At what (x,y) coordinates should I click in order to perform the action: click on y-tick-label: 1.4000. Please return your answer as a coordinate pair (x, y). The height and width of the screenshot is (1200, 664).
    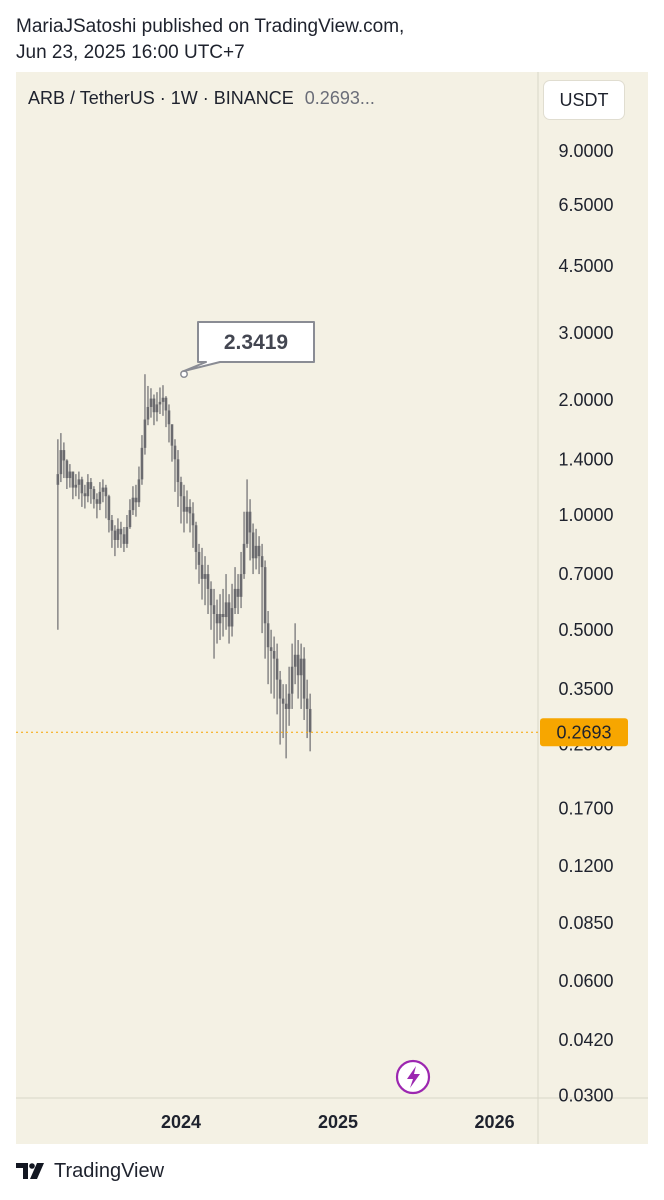
    Looking at the image, I should click on (585, 459).